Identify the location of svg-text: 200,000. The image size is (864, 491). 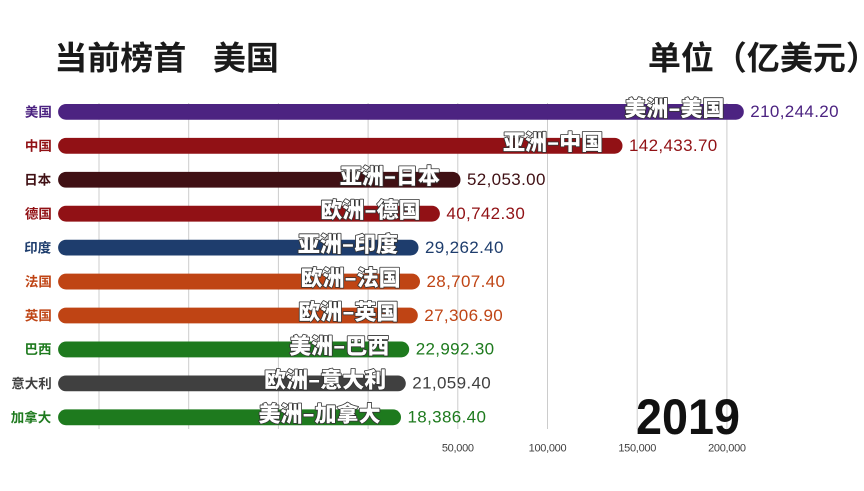
(727, 449).